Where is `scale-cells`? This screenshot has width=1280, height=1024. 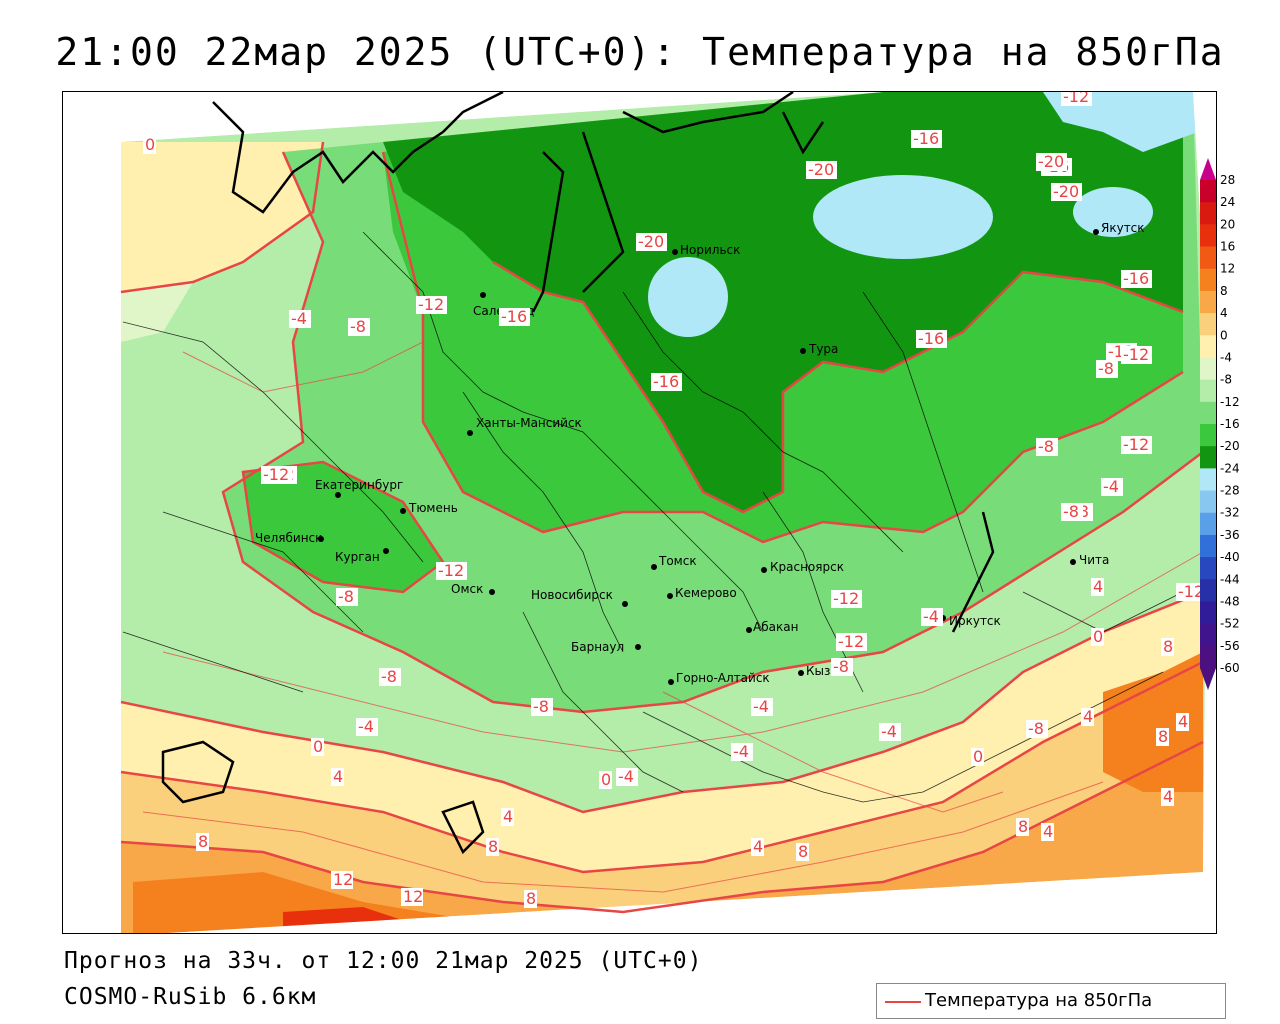 scale-cells is located at coordinates (1208, 424).